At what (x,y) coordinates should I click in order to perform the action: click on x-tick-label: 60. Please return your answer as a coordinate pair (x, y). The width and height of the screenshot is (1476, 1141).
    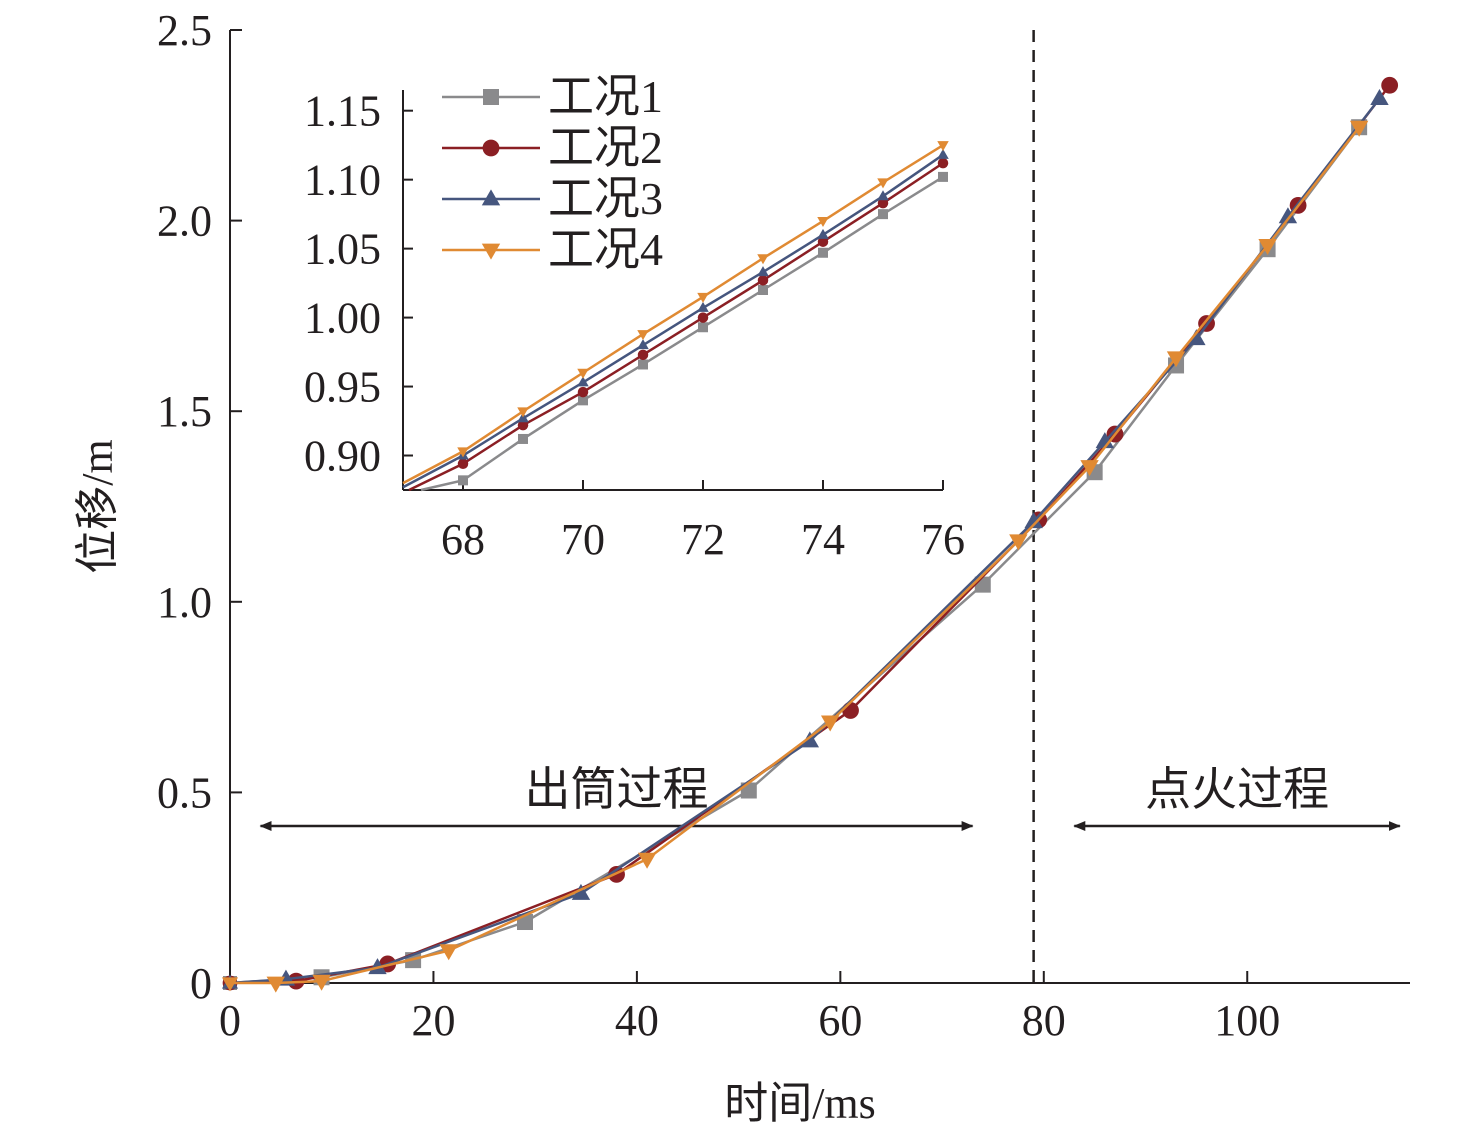
    Looking at the image, I should click on (840, 1020).